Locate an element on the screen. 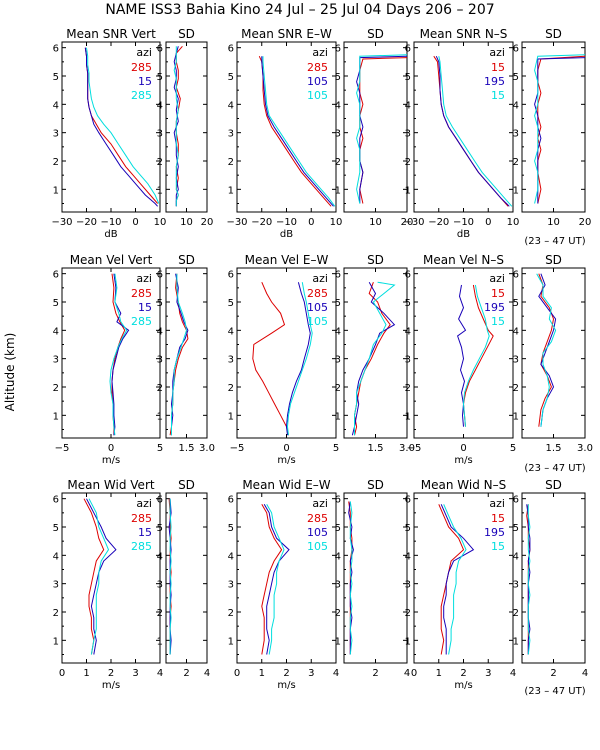 This screenshot has width=600, height=750. panel-title: Mean Vel N–S is located at coordinates (463, 260).